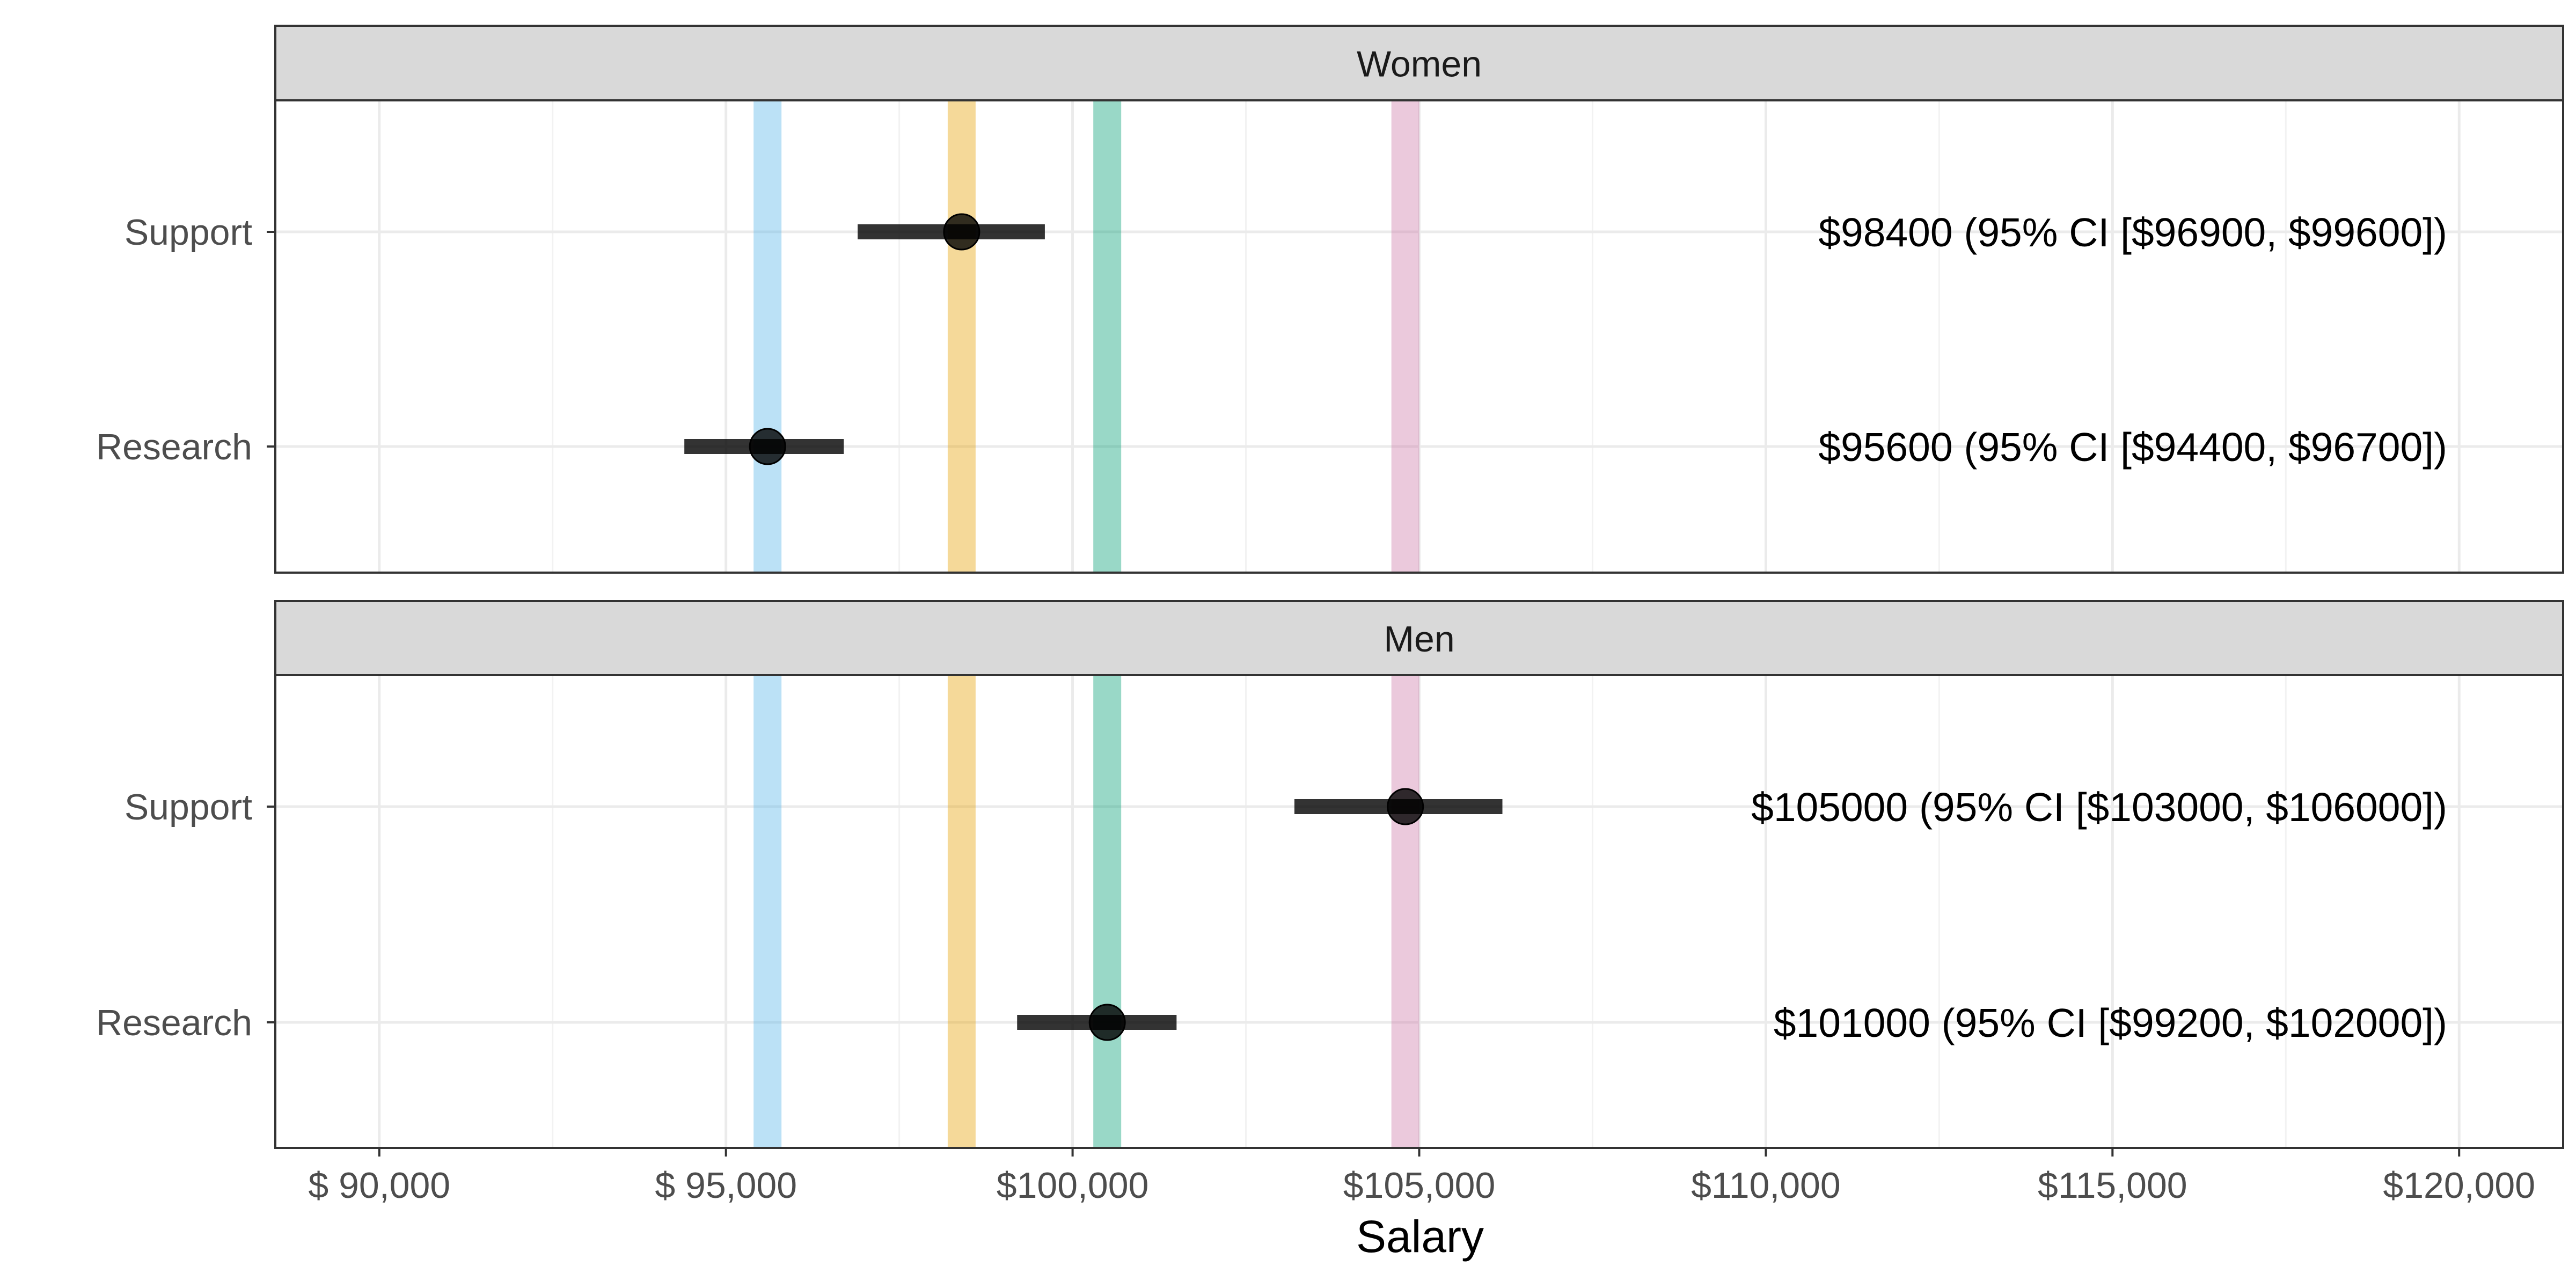 The width and height of the screenshot is (2576, 1288). I want to click on x-tick-label: $120,000, so click(2459, 1185).